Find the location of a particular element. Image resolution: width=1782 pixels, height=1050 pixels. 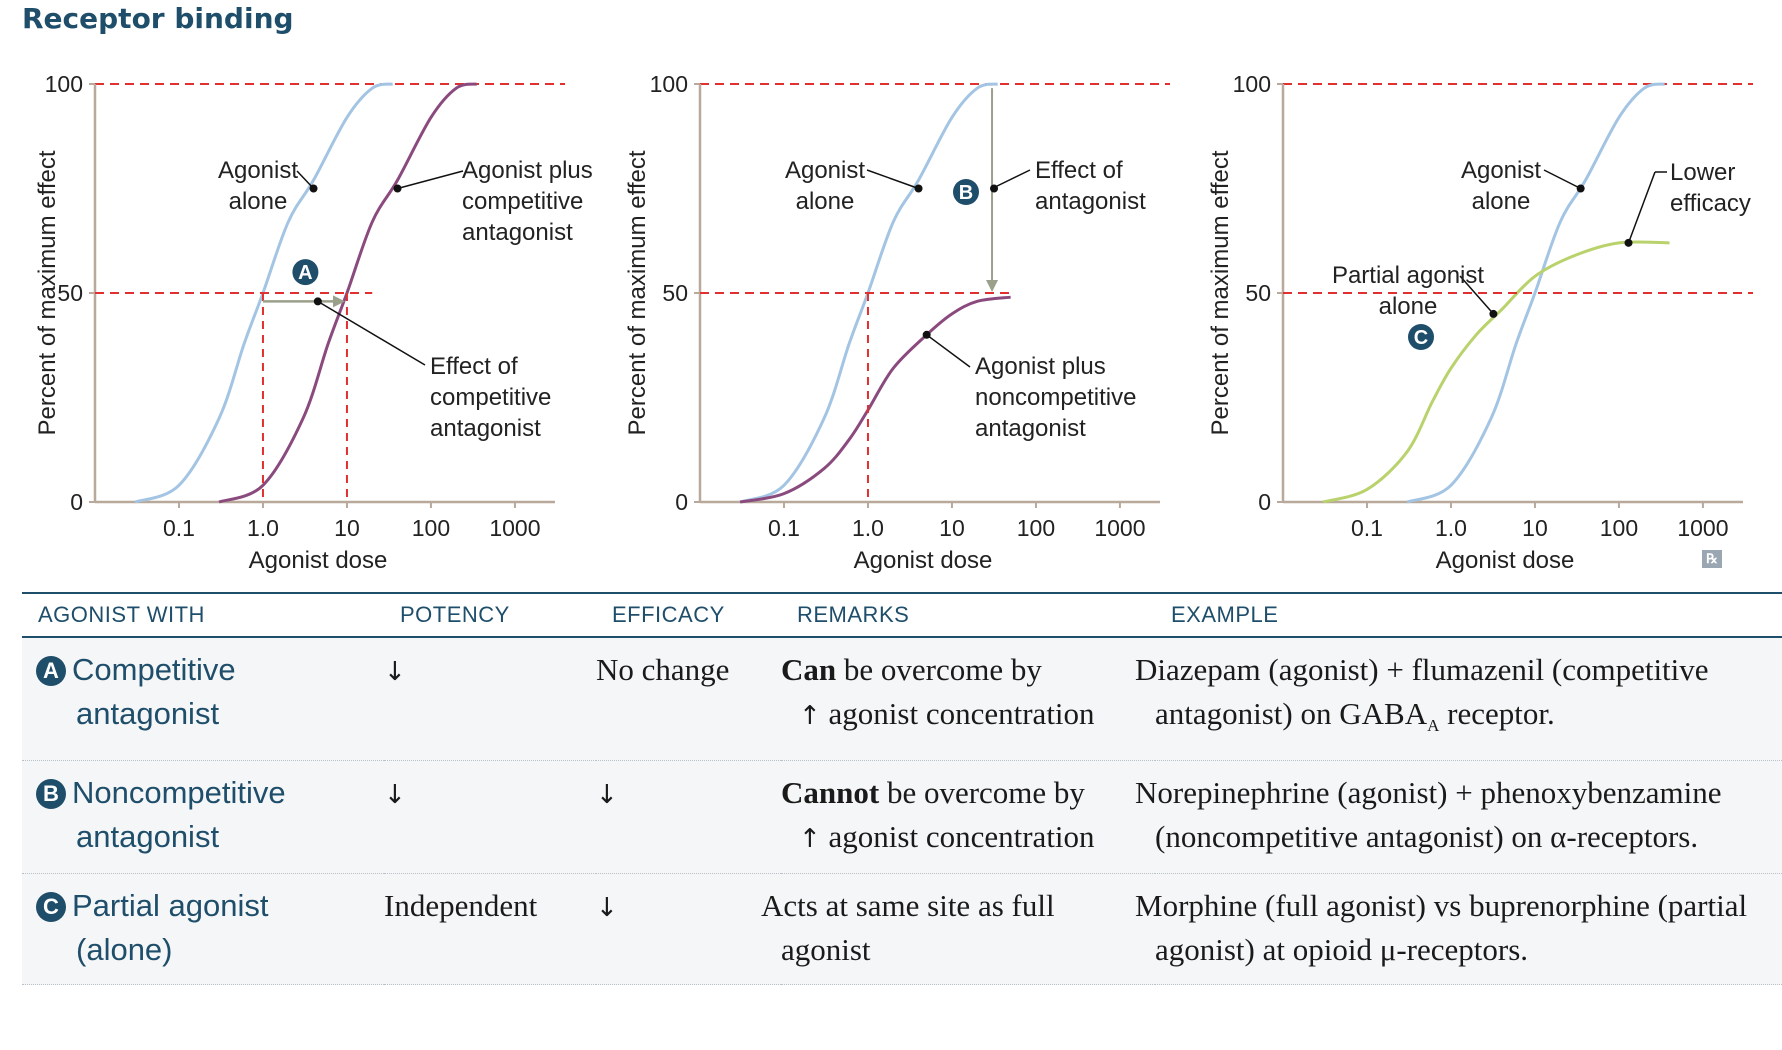

panel3-badge-c-letter: C is located at coordinates (1421, 338).